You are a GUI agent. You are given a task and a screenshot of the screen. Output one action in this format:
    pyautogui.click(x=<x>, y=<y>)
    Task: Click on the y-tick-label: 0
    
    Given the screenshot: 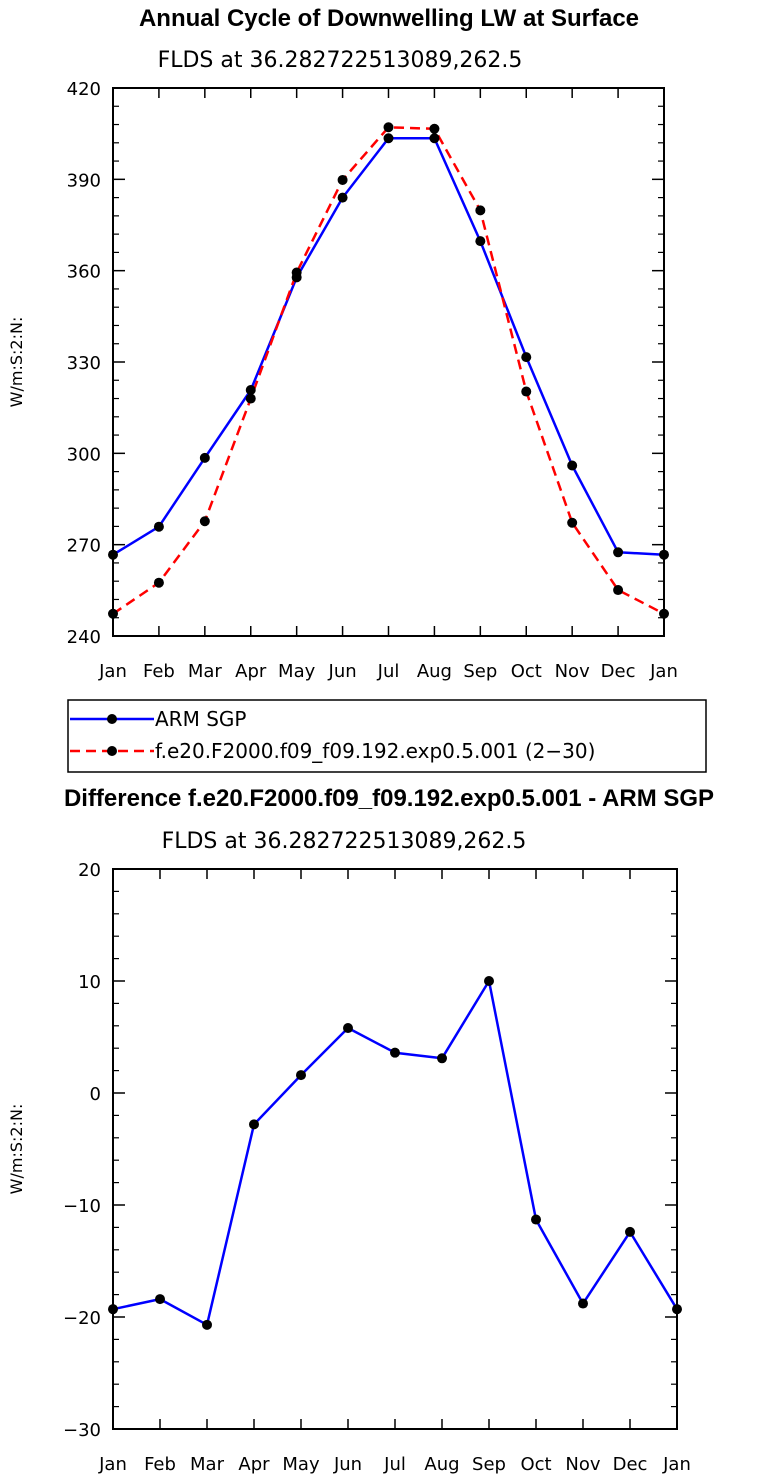 What is the action you would take?
    pyautogui.click(x=95, y=1094)
    